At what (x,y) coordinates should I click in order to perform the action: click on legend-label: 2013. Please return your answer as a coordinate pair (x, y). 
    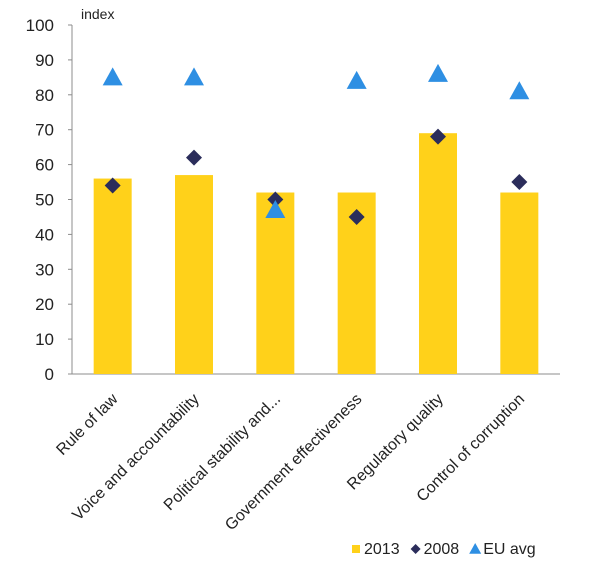
    Looking at the image, I should click on (382, 549).